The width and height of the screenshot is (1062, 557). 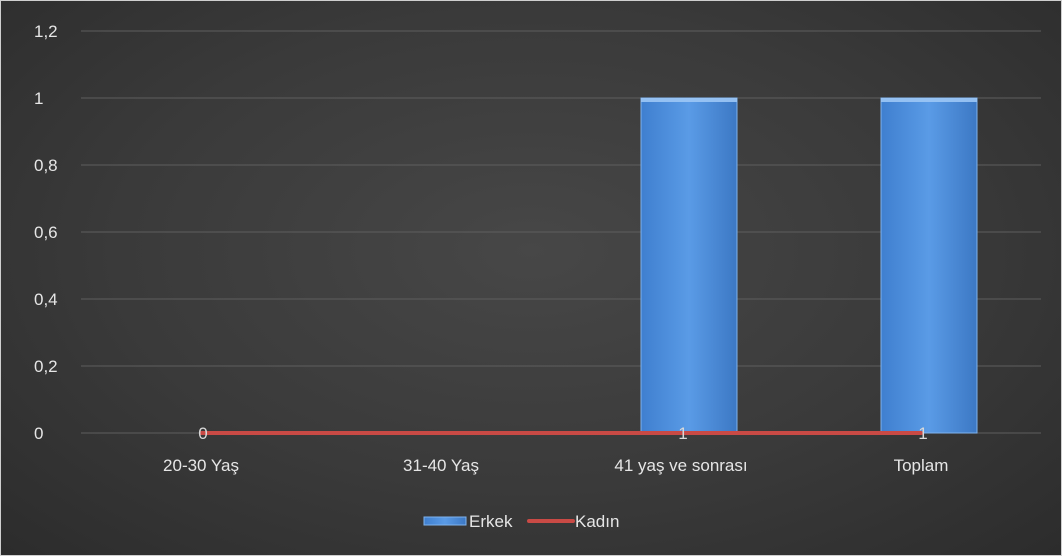 What do you see at coordinates (521, 521) in the screenshot?
I see `legend: Erkek Kadın` at bounding box center [521, 521].